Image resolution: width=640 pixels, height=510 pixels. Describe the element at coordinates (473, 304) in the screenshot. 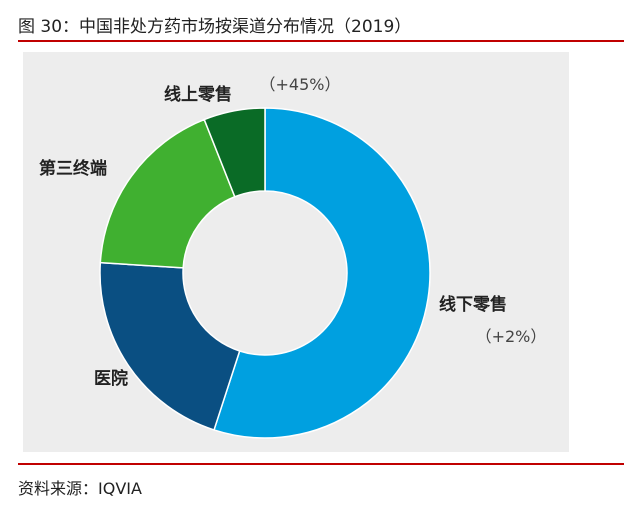

I see `slice-label-1: 线下零售` at that location.